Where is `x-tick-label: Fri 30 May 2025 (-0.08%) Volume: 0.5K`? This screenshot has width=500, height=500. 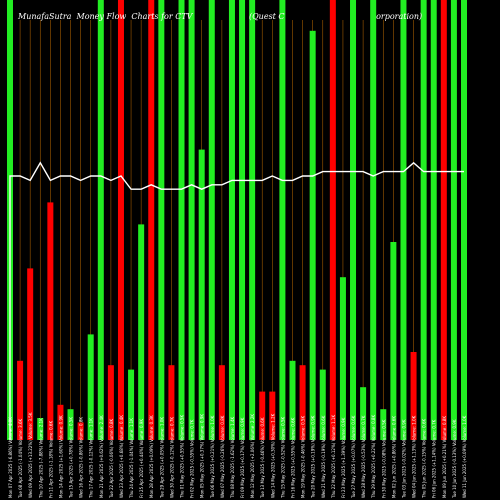 x-tick-label: Fri 30 May 2025 (-0.08%) Volume: 0.5K is located at coordinates (383, 458).